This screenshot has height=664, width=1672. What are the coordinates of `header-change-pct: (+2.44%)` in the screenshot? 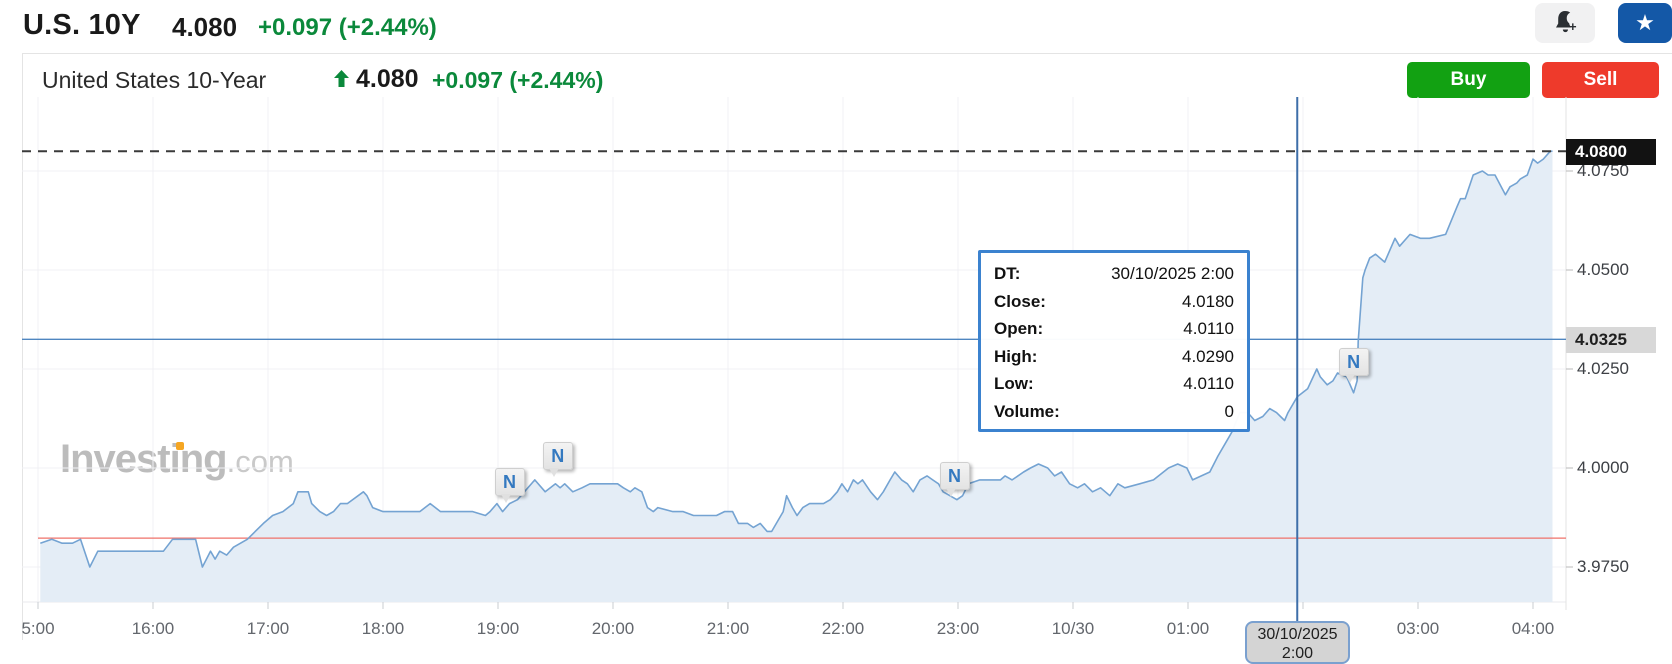 It's located at (387, 27).